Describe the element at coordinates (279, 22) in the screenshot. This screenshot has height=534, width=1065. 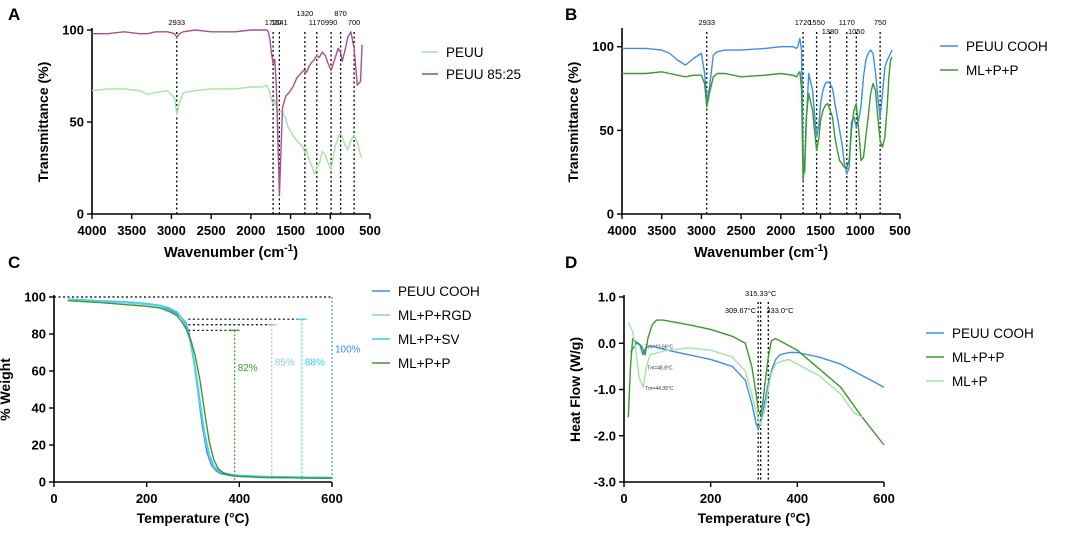
I see `peak-label: 1641` at that location.